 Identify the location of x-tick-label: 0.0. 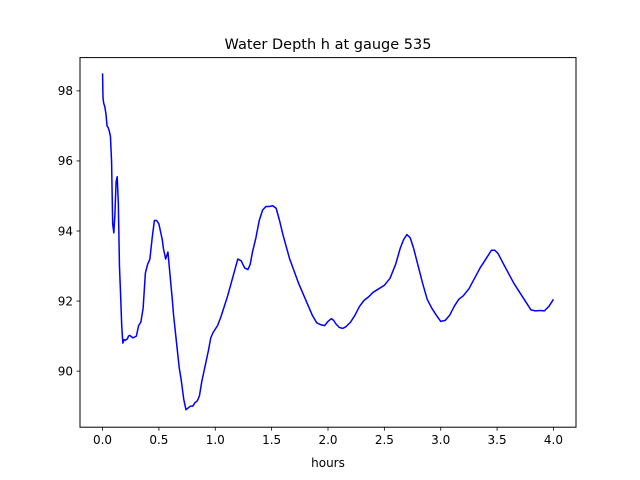
(102, 440).